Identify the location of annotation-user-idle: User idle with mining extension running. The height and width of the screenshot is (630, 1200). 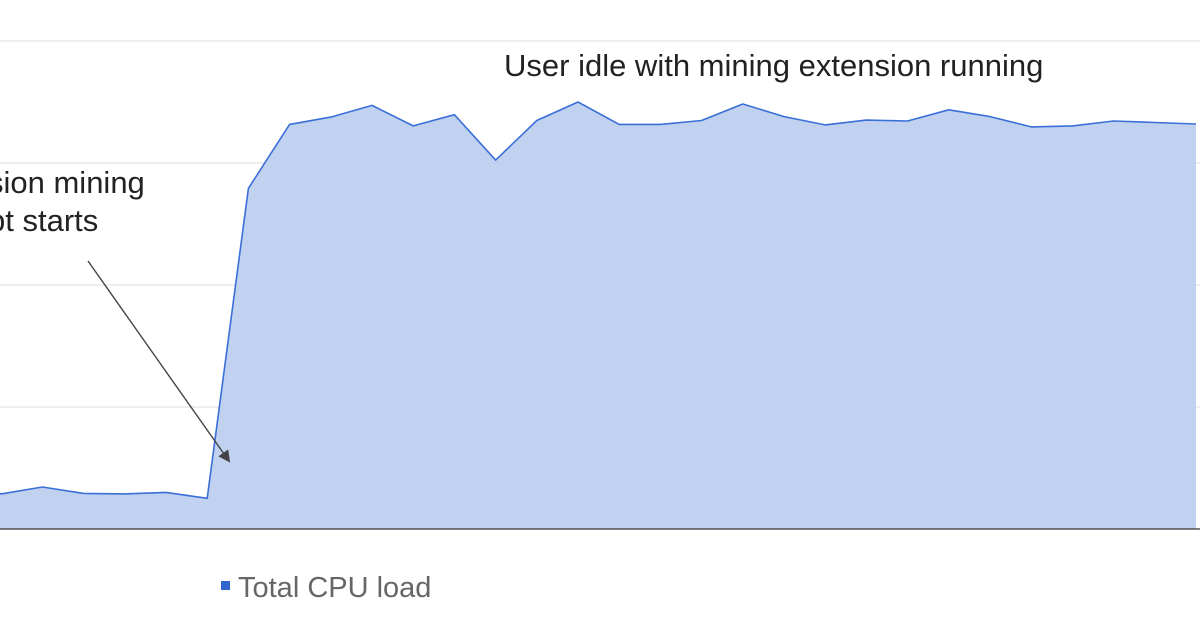
(773, 65).